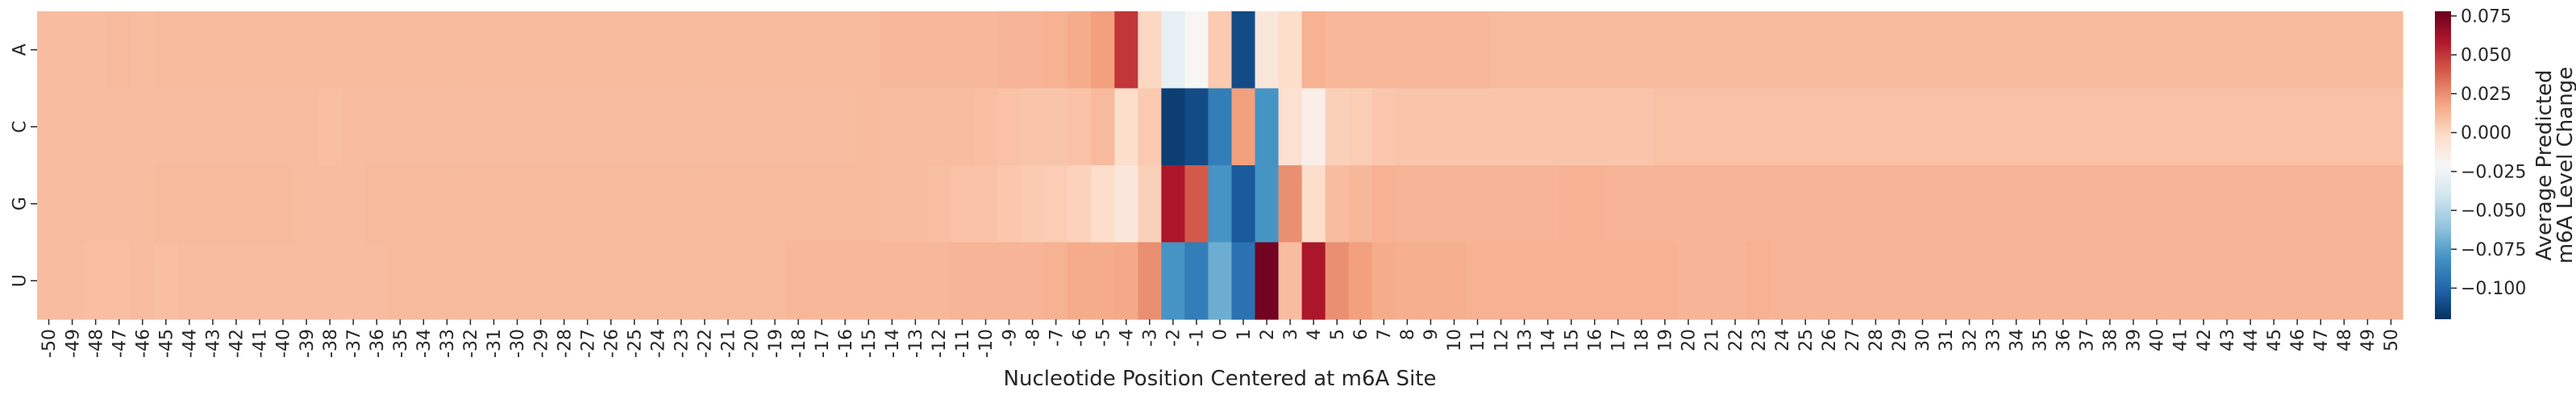 The image size is (2576, 395). Describe the element at coordinates (214, 343) in the screenshot. I see `x-tick-label: -43` at that location.